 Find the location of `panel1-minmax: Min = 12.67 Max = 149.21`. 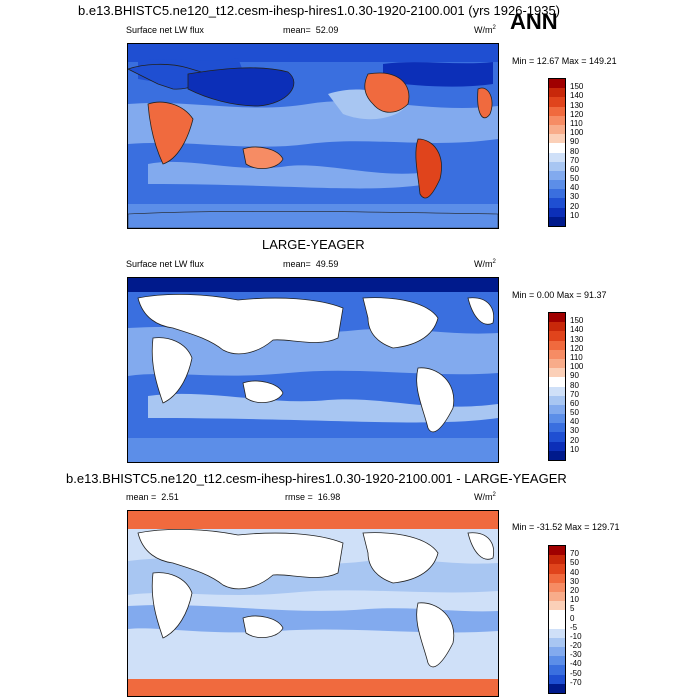

panel1-minmax: Min = 12.67 Max = 149.21 is located at coordinates (564, 61).